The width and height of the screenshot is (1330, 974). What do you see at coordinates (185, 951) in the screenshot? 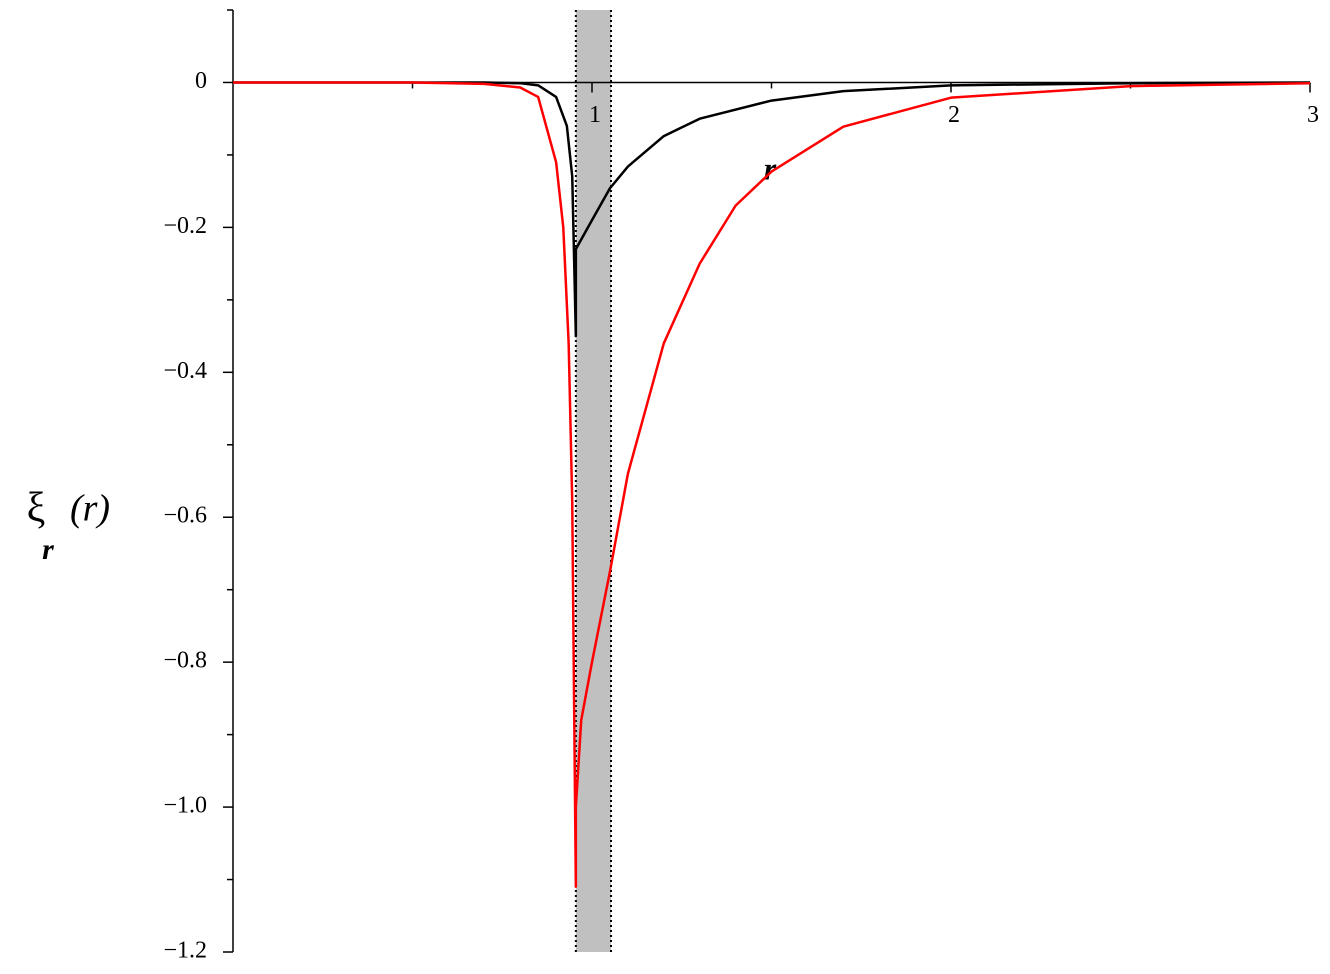
I see `y-tick-label: −1.2` at bounding box center [185, 951].